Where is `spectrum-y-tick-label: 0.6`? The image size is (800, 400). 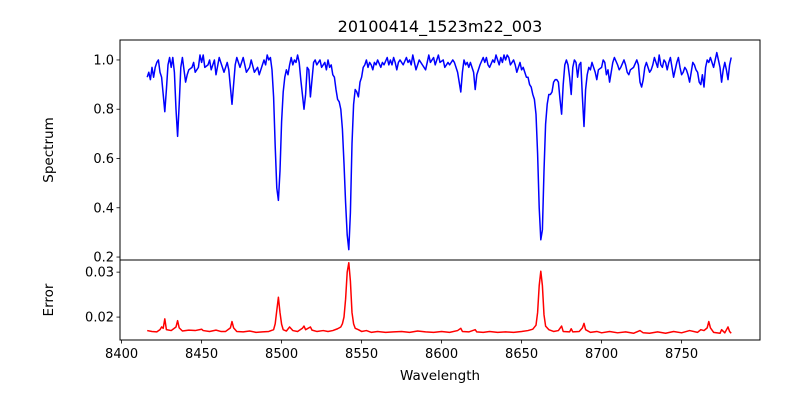 spectrum-y-tick-label: 0.6 is located at coordinates (103, 159).